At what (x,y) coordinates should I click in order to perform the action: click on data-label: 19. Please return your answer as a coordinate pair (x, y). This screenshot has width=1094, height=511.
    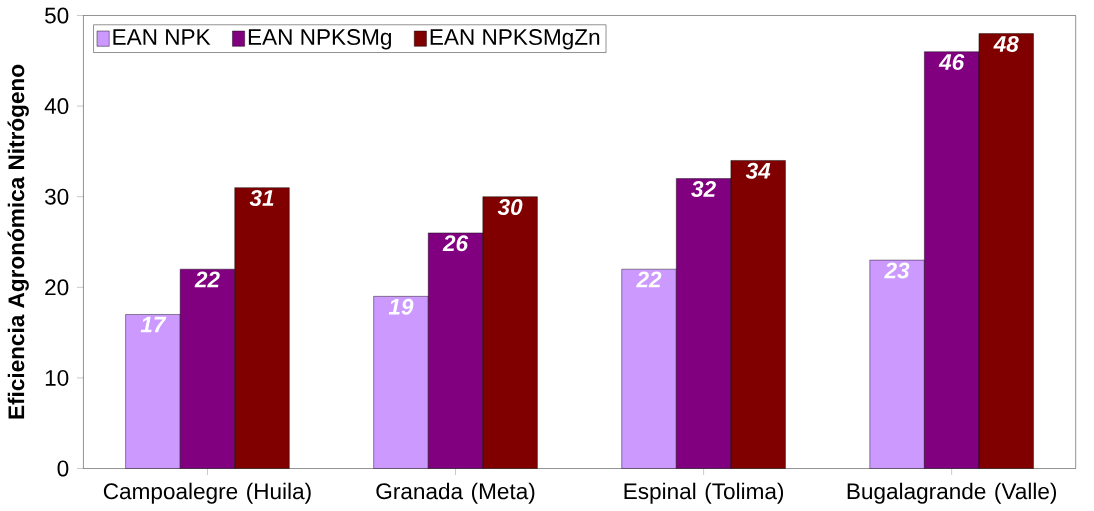
    Looking at the image, I should click on (401, 306).